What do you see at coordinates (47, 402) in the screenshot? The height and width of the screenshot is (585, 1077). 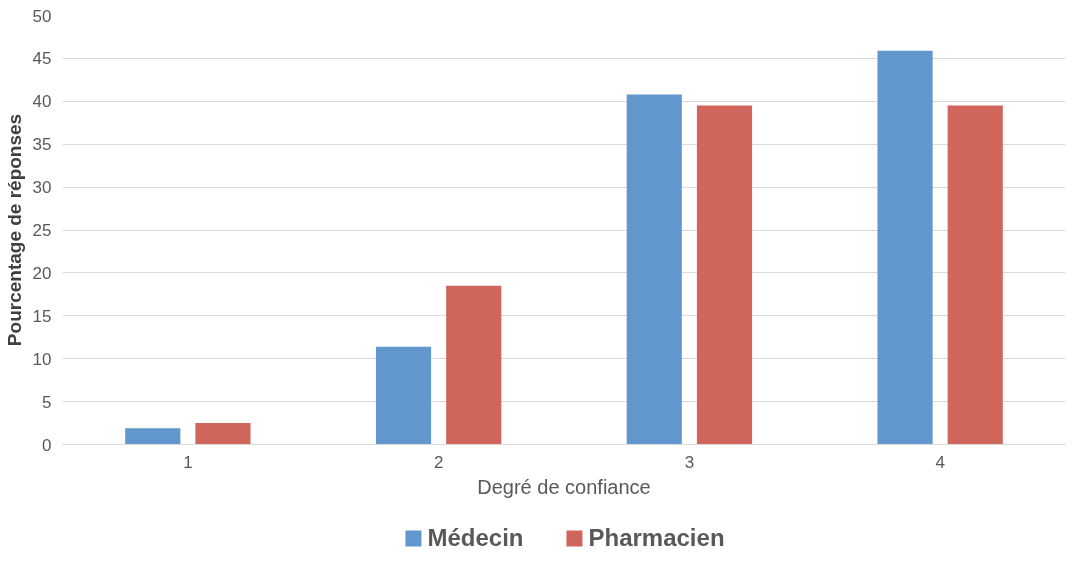 I see `y-tick-label: 5` at bounding box center [47, 402].